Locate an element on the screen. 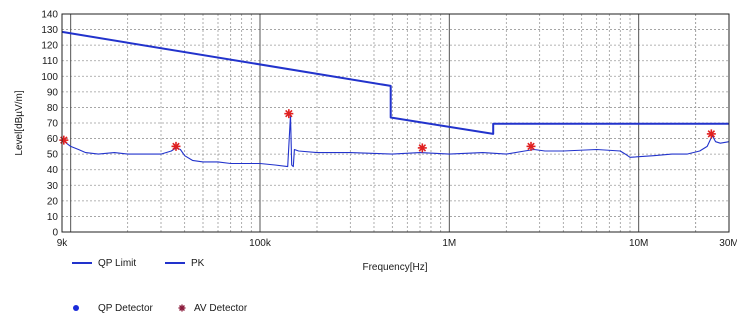 The width and height of the screenshot is (737, 320). x-tick-label: 1M is located at coordinates (449, 243).